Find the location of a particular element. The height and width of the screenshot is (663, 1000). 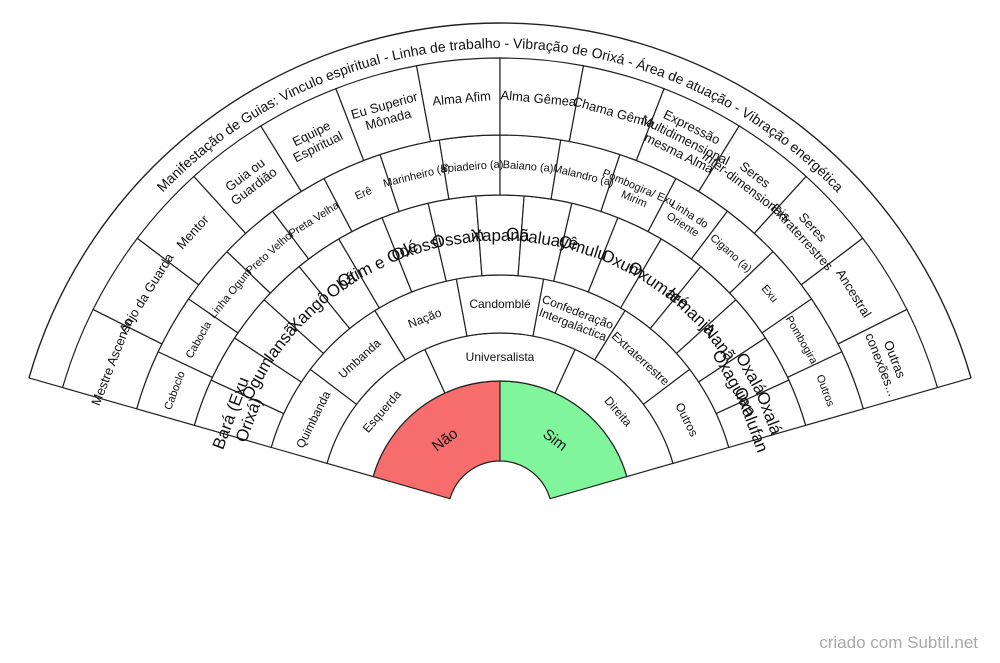

ring5-segment-outras-conexoes is located at coordinates (888, 359).